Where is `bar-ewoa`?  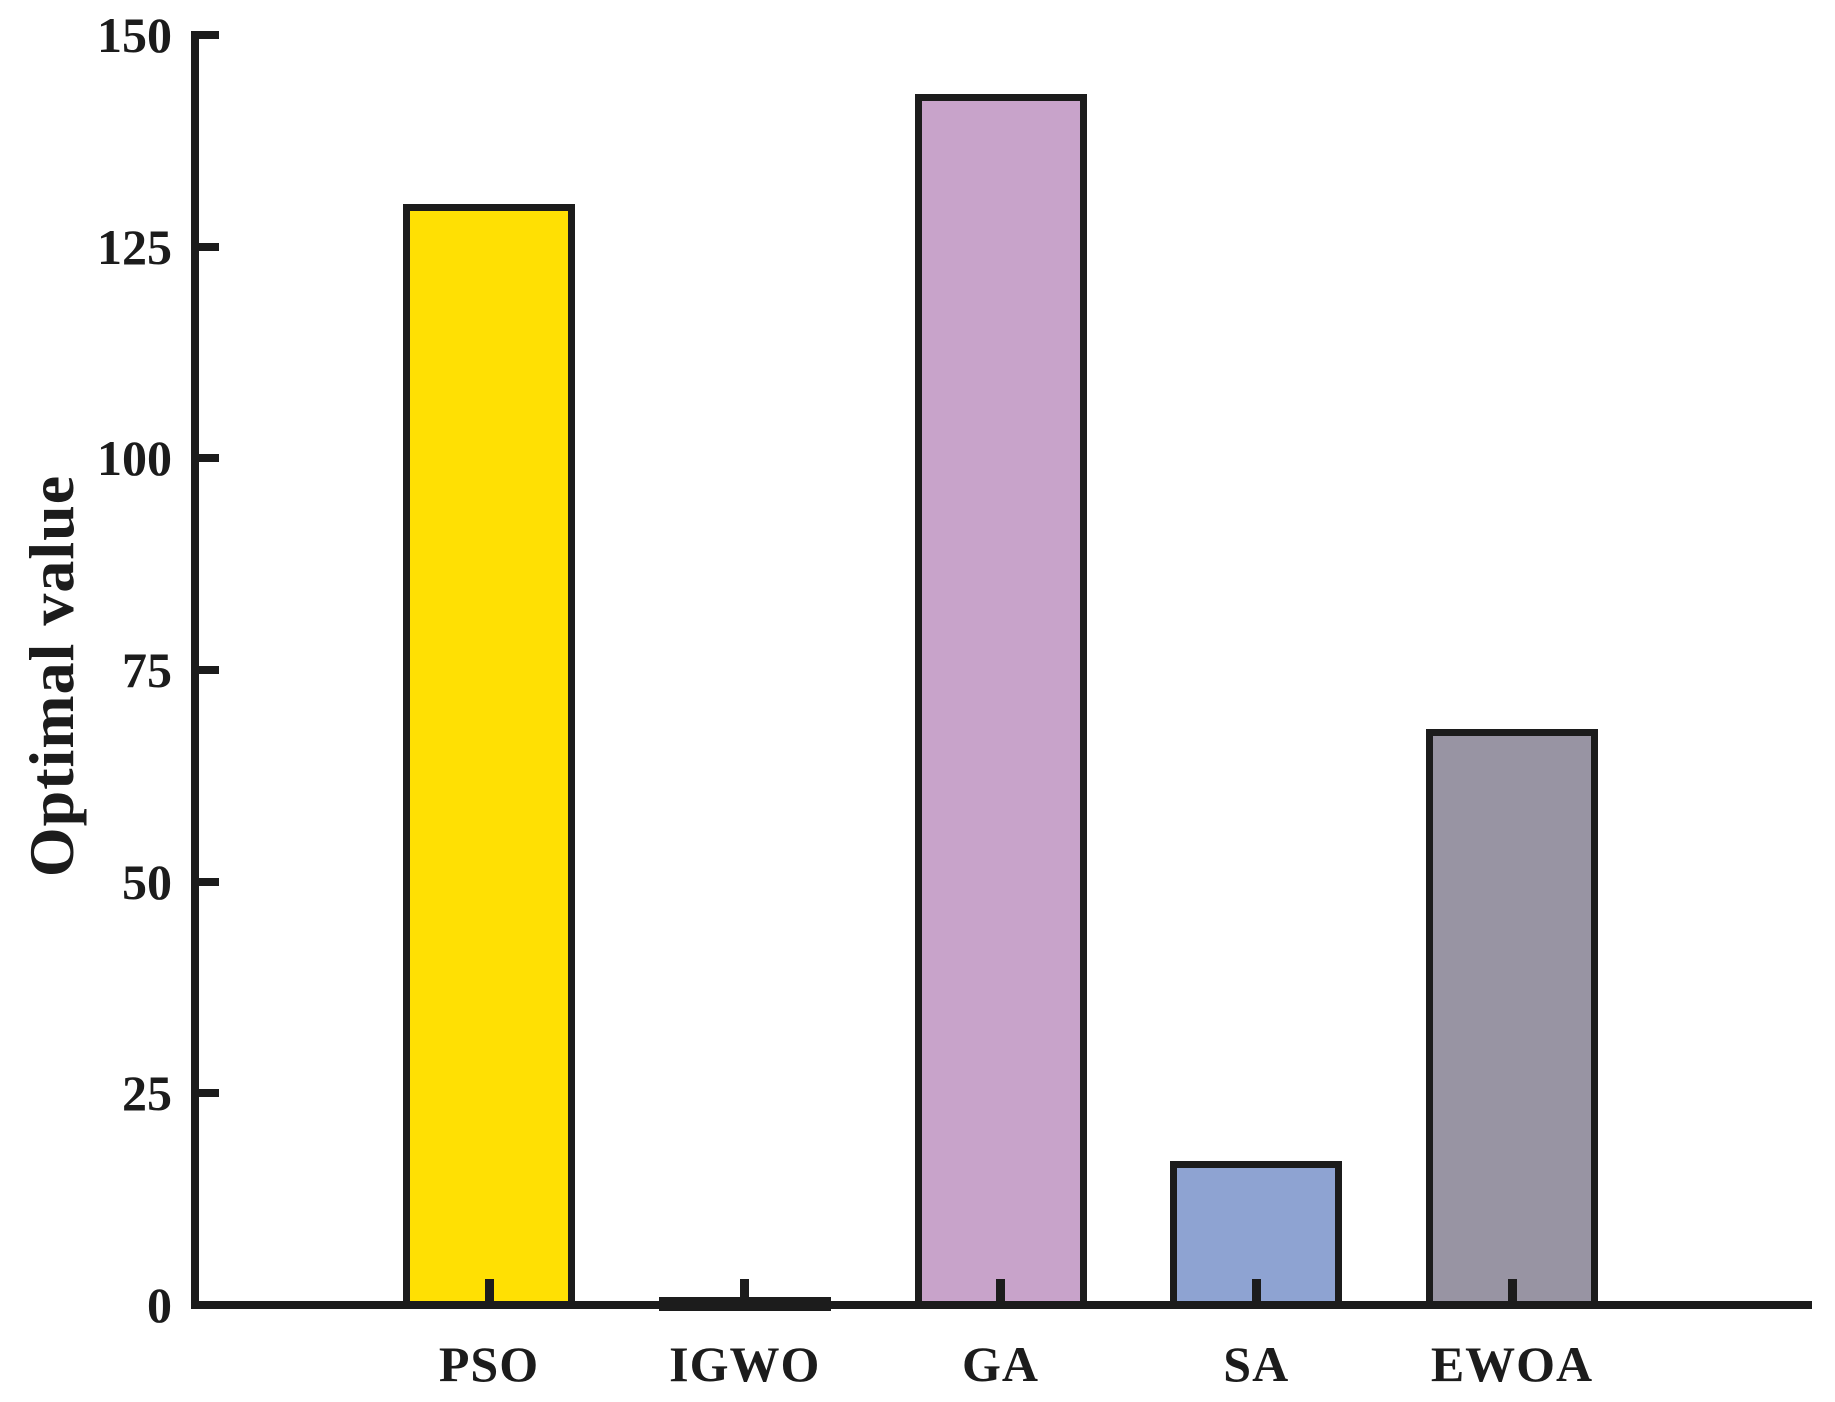
bar-ewoa is located at coordinates (1512, 1019).